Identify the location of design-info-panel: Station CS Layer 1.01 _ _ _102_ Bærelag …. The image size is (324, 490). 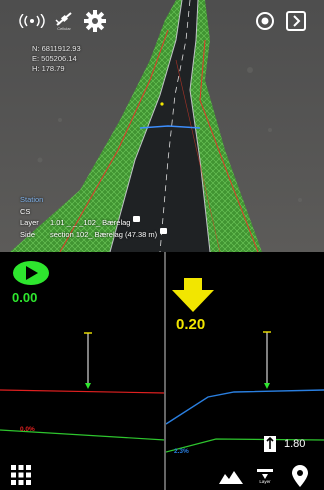
(93, 217).